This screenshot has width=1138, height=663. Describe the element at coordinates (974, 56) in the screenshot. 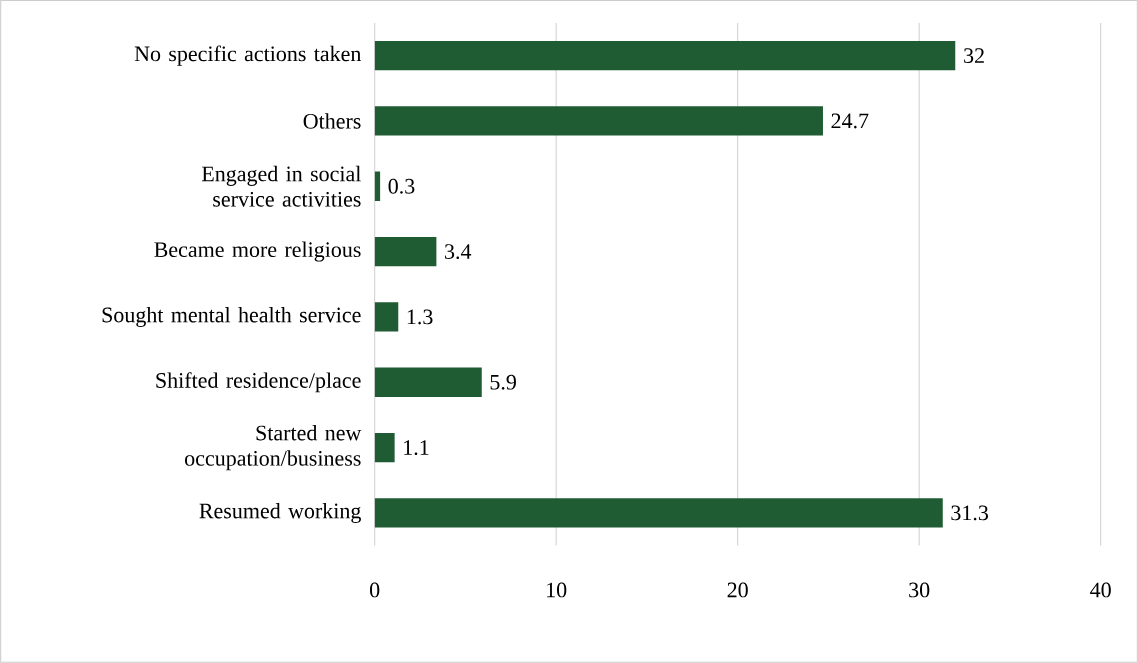

I see `data-label: 32` at that location.